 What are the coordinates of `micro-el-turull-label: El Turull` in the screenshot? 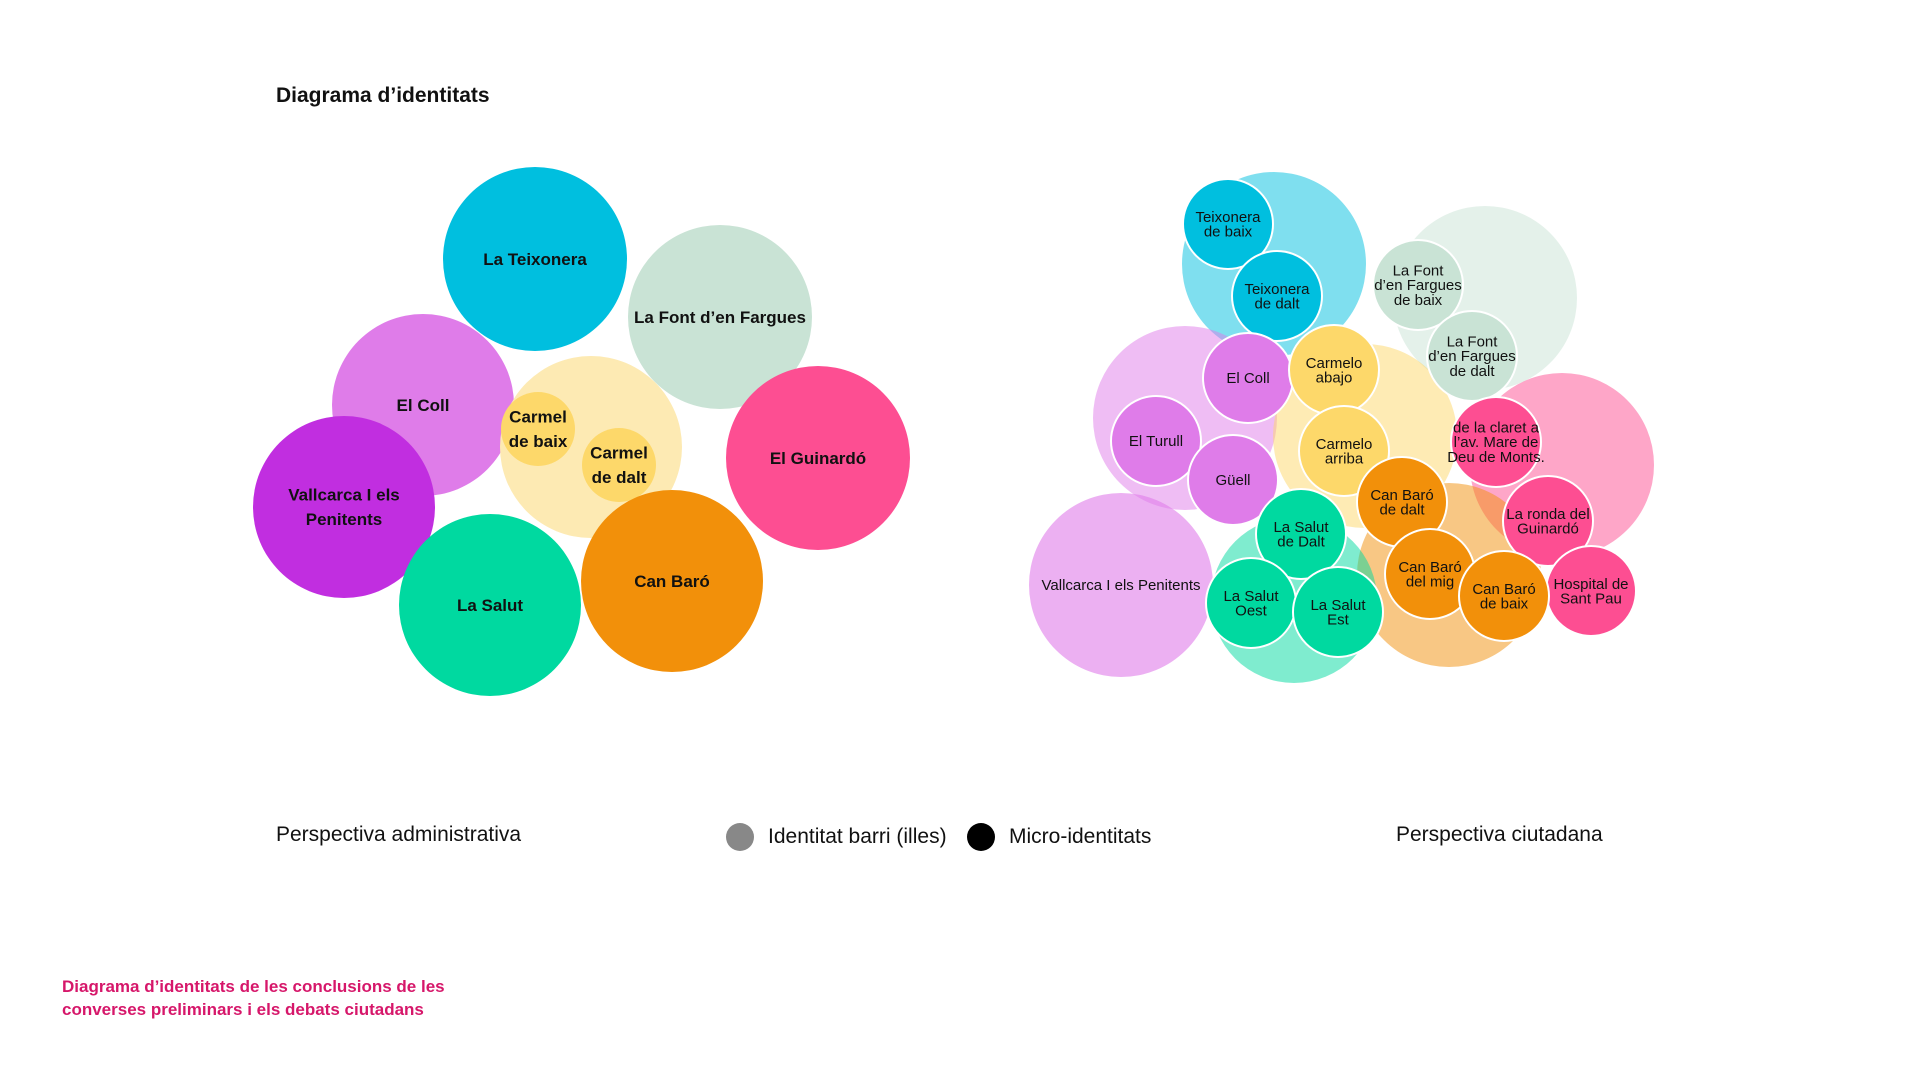 It's located at (1156, 441).